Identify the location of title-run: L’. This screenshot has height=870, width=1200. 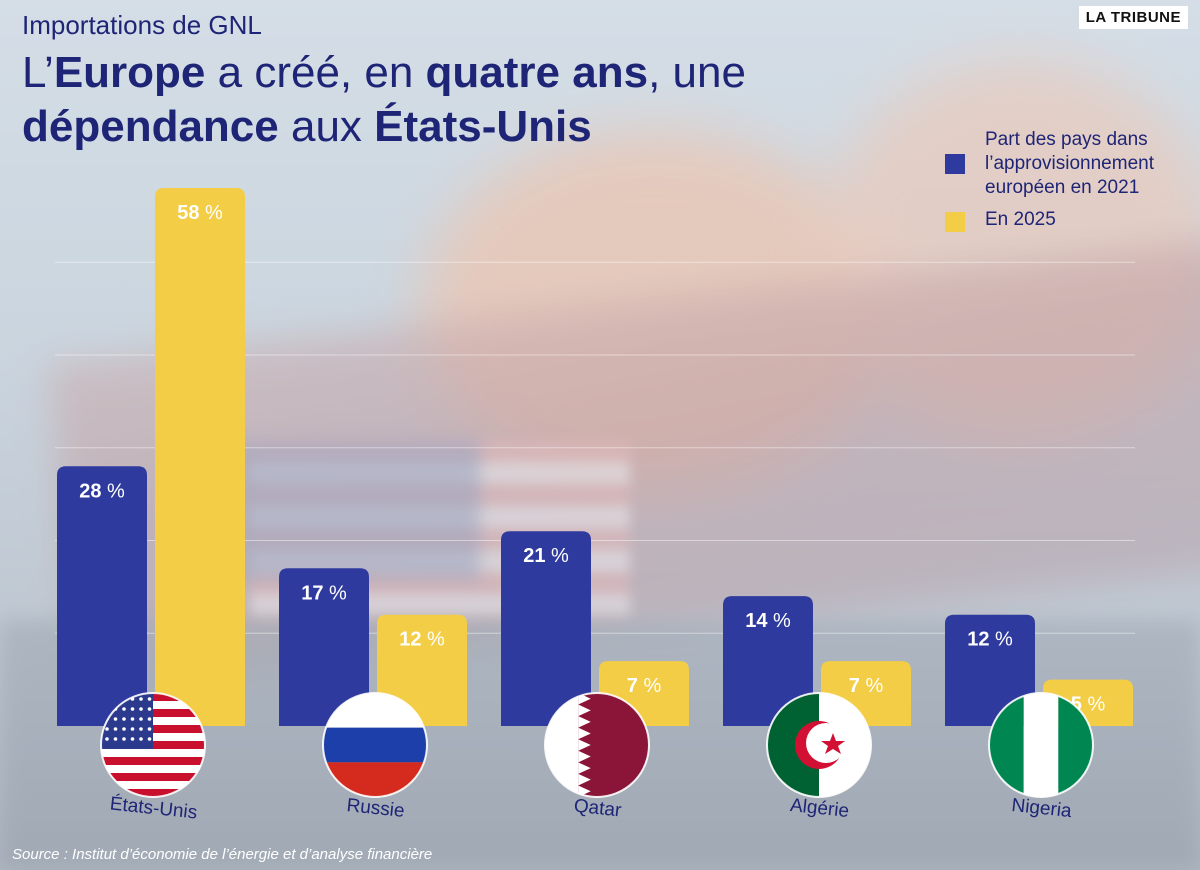
(38, 72).